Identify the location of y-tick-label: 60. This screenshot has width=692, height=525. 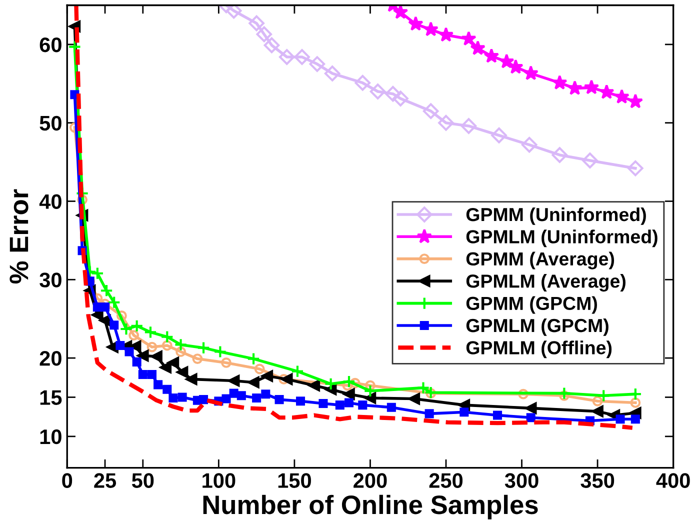
(51, 44).